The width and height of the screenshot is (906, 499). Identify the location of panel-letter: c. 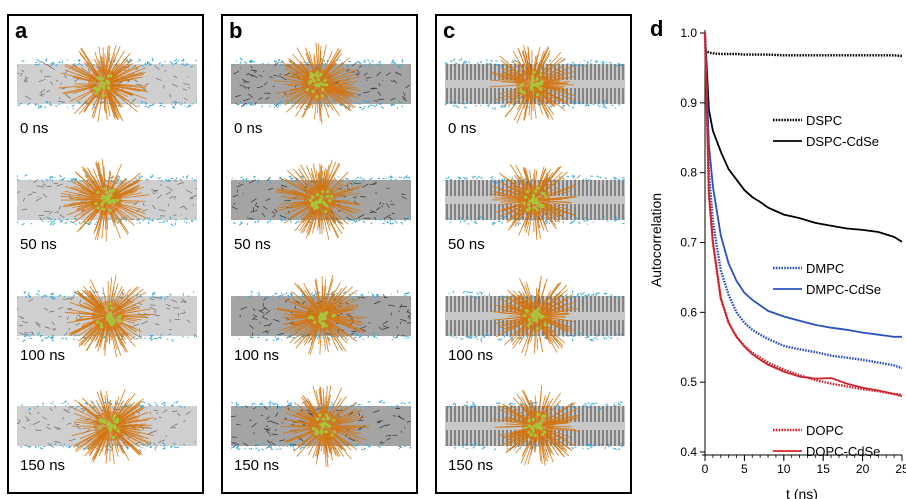
(449, 30).